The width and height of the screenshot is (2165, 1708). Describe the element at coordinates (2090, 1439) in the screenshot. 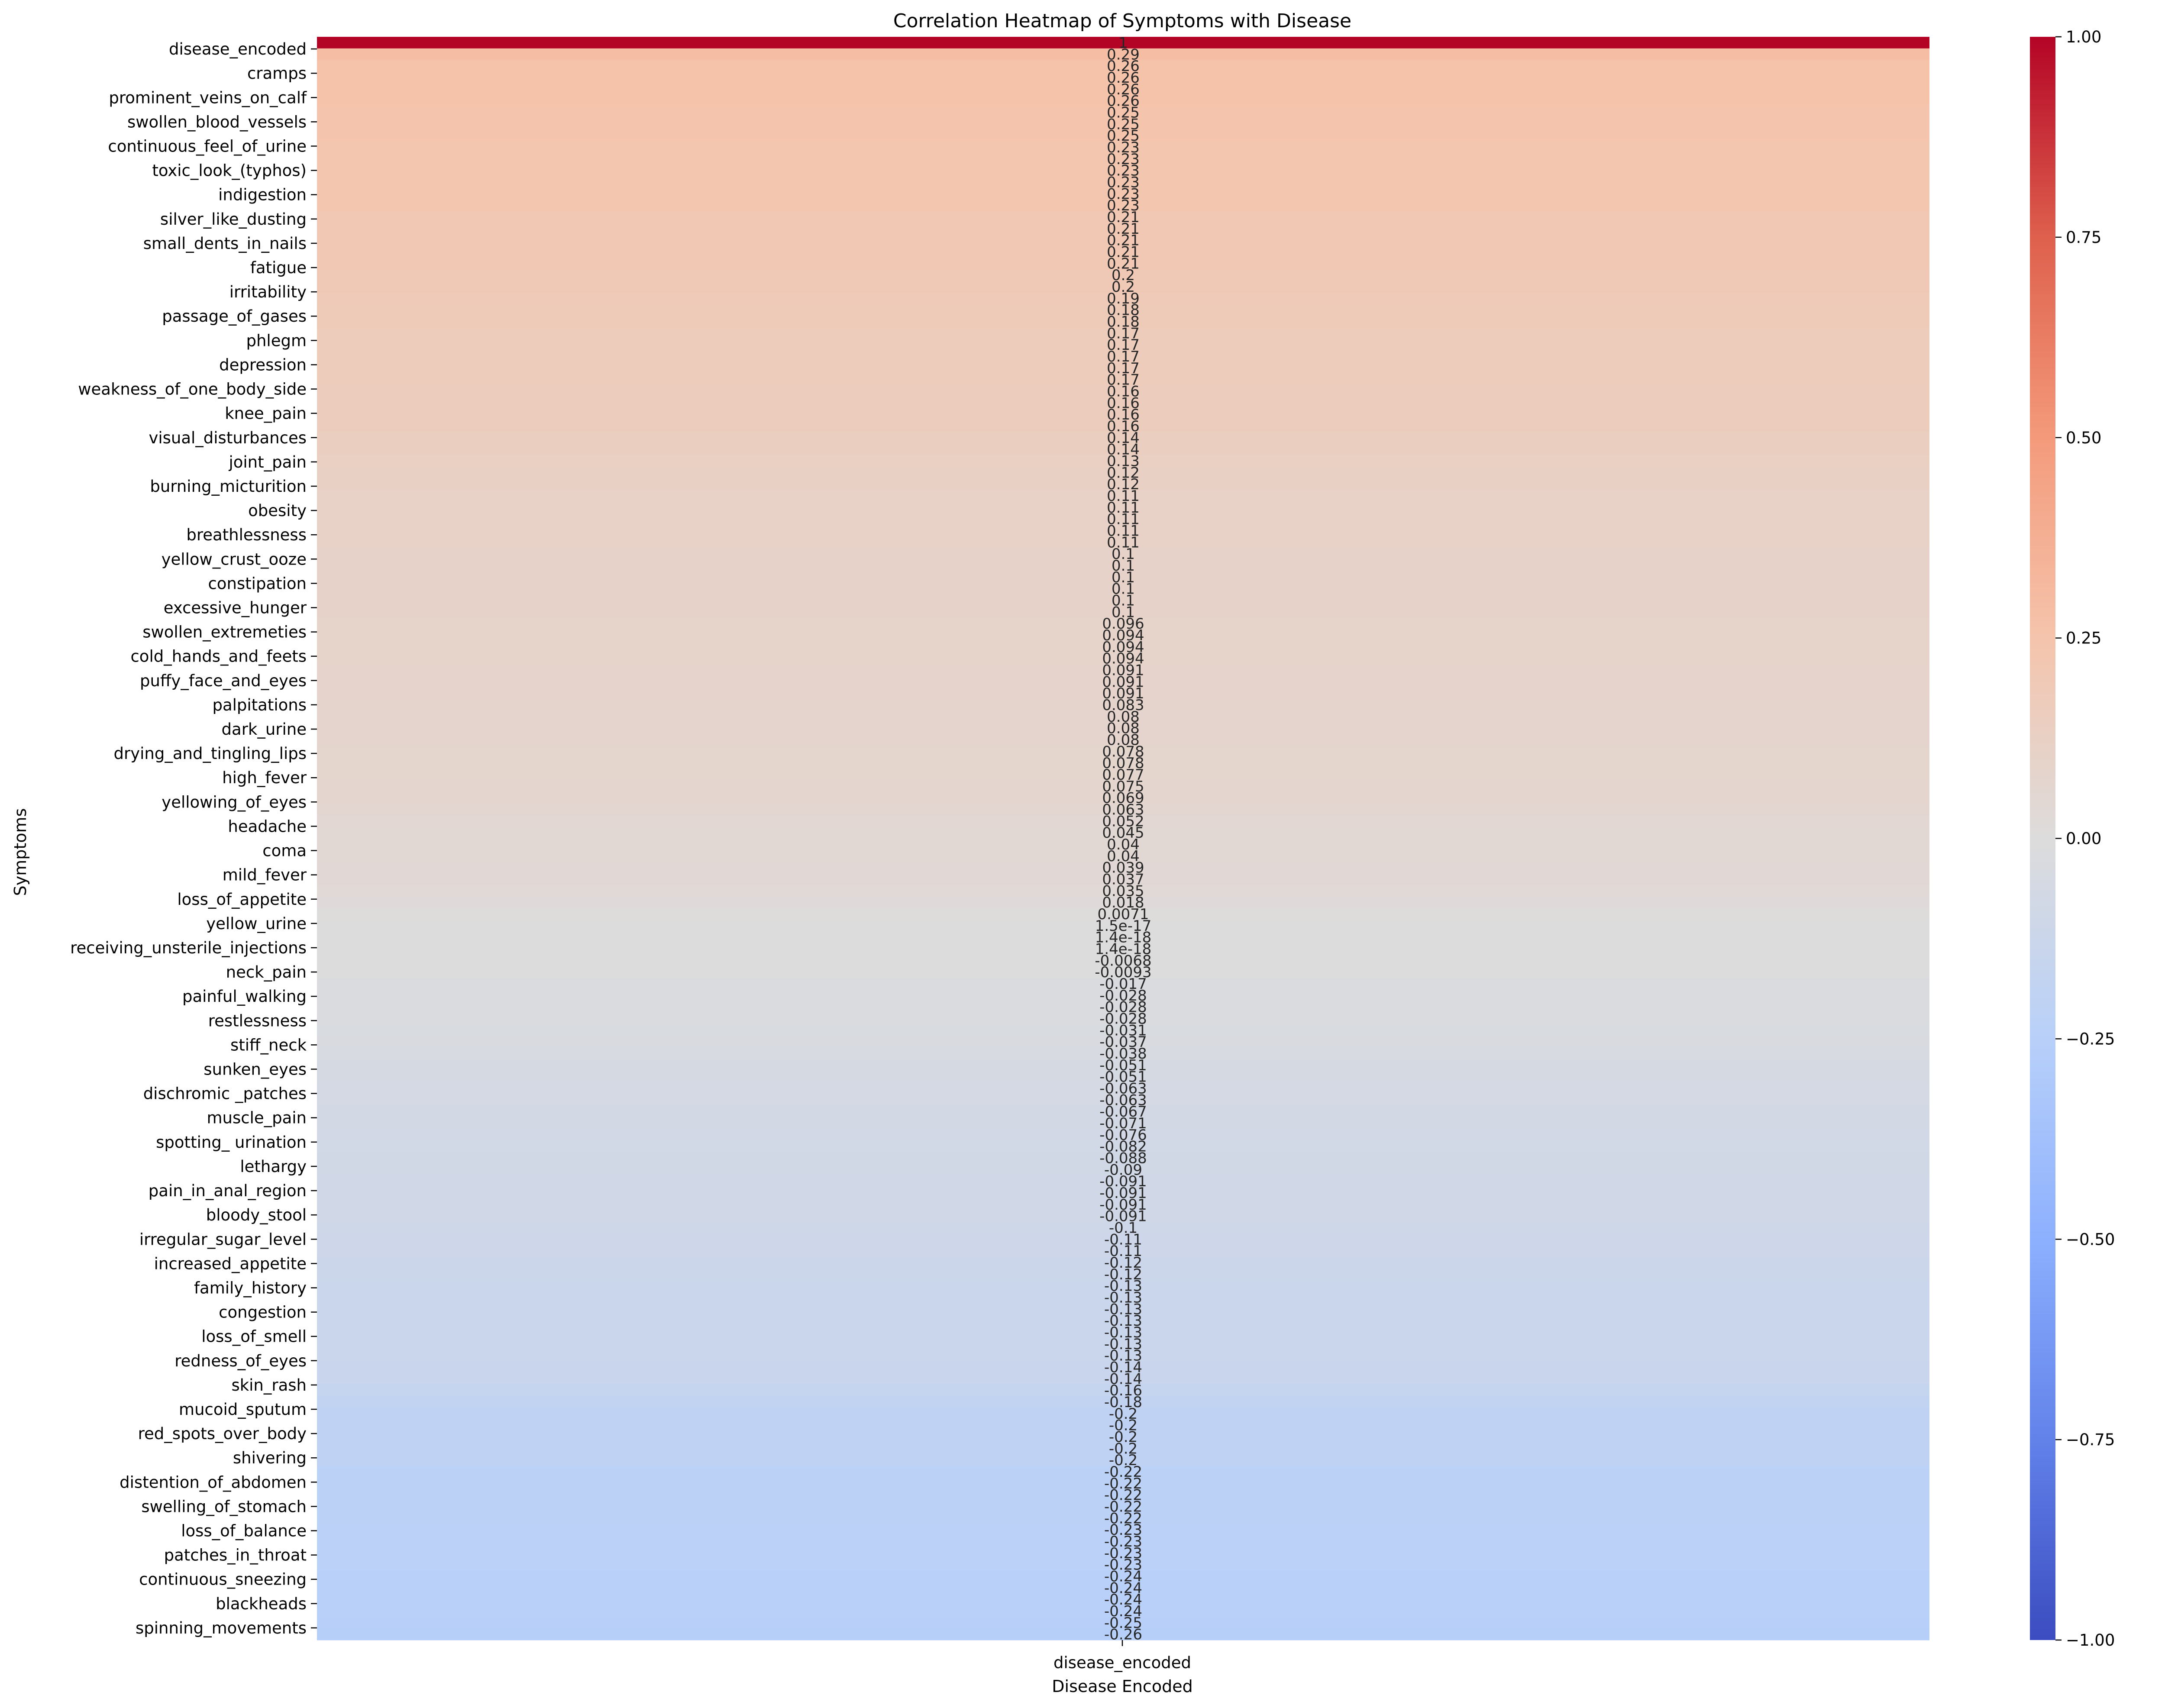

I see `colorbar-tick-label: −0.75` at that location.